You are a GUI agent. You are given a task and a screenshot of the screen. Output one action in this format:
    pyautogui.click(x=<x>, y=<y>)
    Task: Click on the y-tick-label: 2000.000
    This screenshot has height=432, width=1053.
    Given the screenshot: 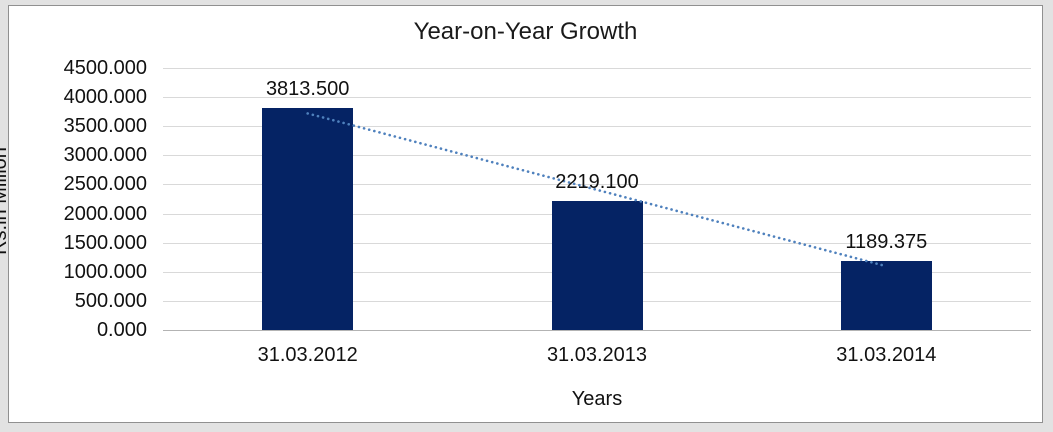 What is the action you would take?
    pyautogui.click(x=105, y=214)
    